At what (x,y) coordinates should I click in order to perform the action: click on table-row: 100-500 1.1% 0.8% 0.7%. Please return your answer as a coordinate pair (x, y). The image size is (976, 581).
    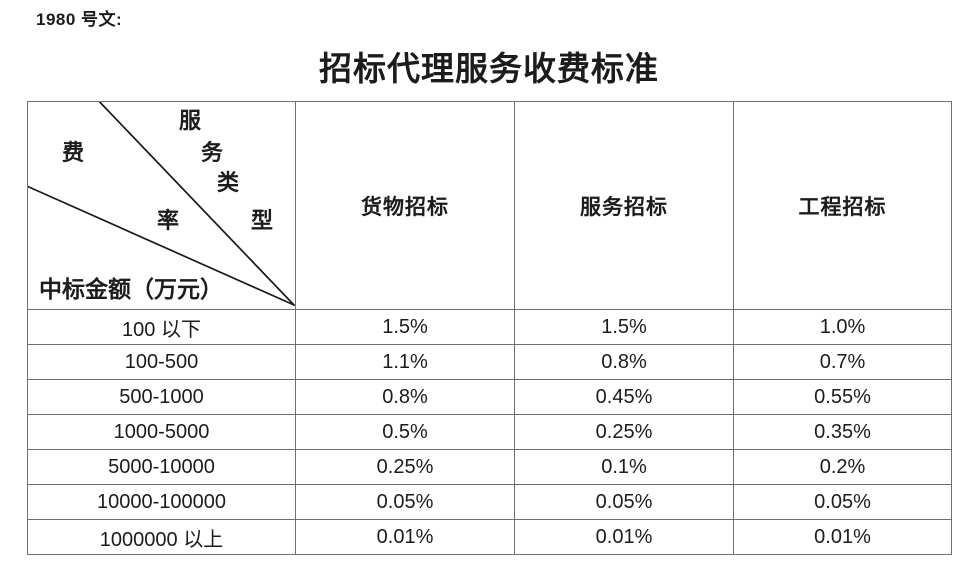
    Looking at the image, I should click on (489, 362).